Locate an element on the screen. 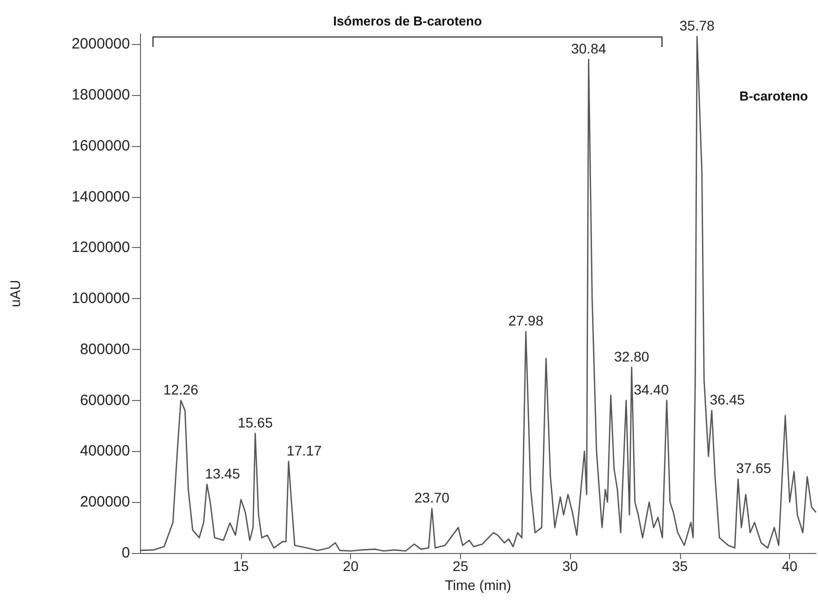  x-tick-label: 40 is located at coordinates (790, 566).